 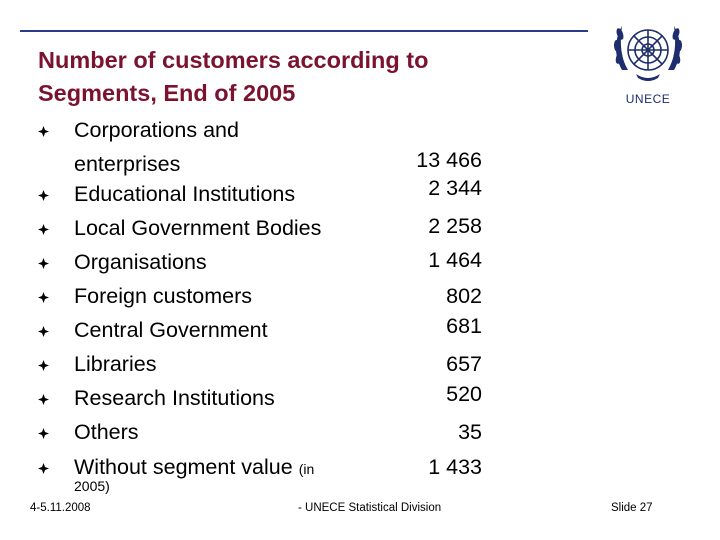 What do you see at coordinates (455, 260) in the screenshot?
I see `item-value: 1 464` at bounding box center [455, 260].